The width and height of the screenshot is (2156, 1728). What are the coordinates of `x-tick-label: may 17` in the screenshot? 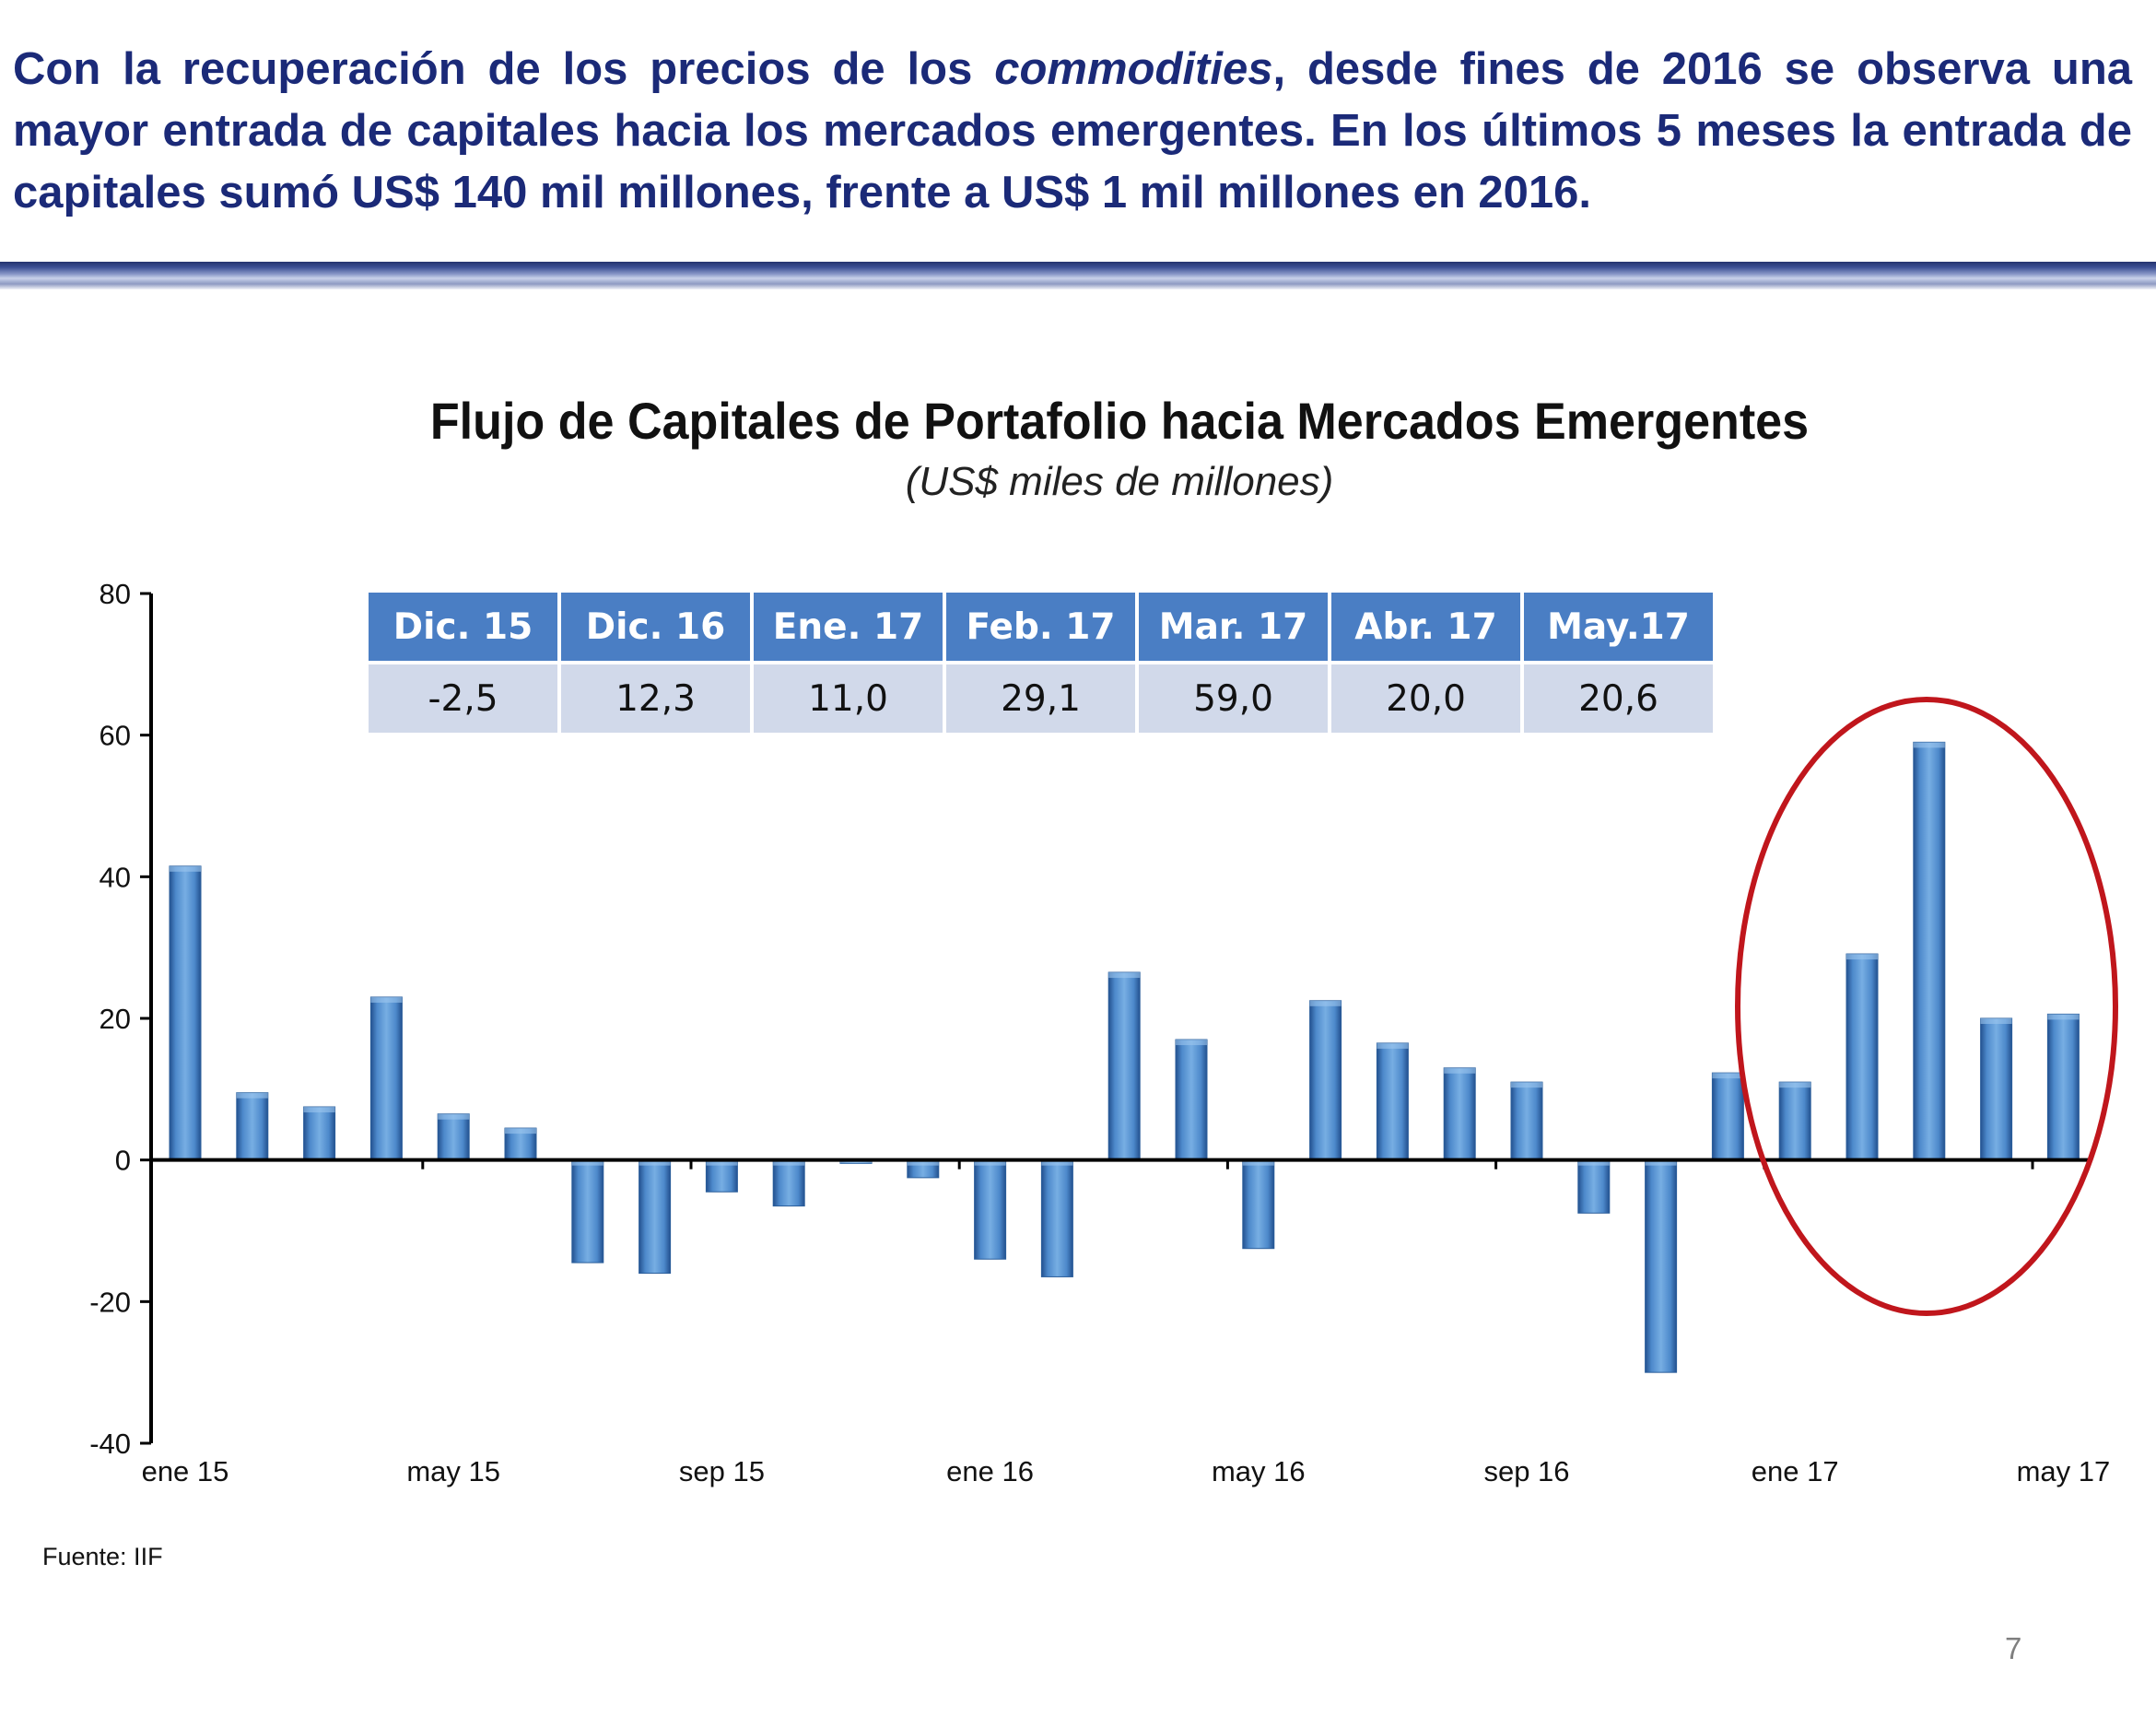 It's located at (2064, 1471).